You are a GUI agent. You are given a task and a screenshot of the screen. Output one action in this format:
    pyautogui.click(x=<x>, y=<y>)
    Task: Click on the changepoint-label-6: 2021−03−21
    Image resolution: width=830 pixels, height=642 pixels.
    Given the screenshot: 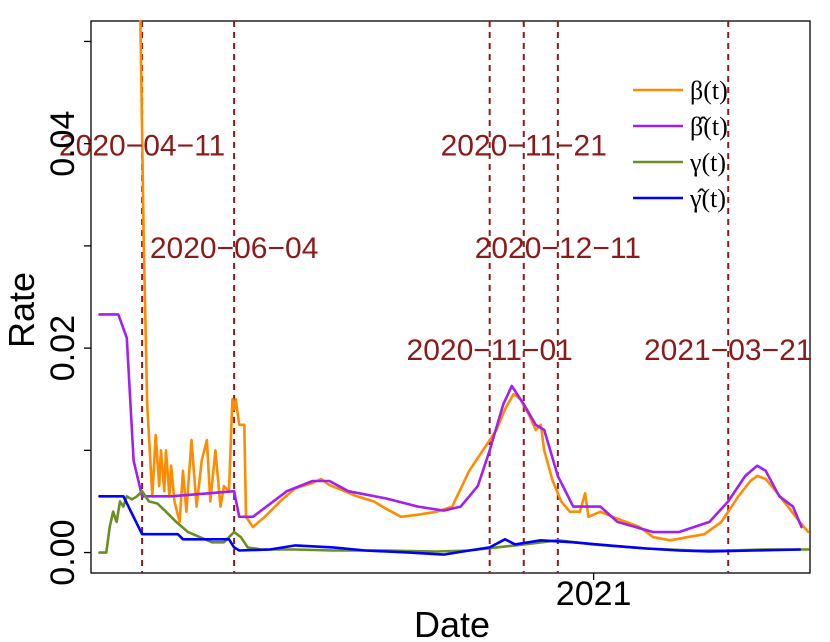 What is the action you would take?
    pyautogui.click(x=728, y=350)
    